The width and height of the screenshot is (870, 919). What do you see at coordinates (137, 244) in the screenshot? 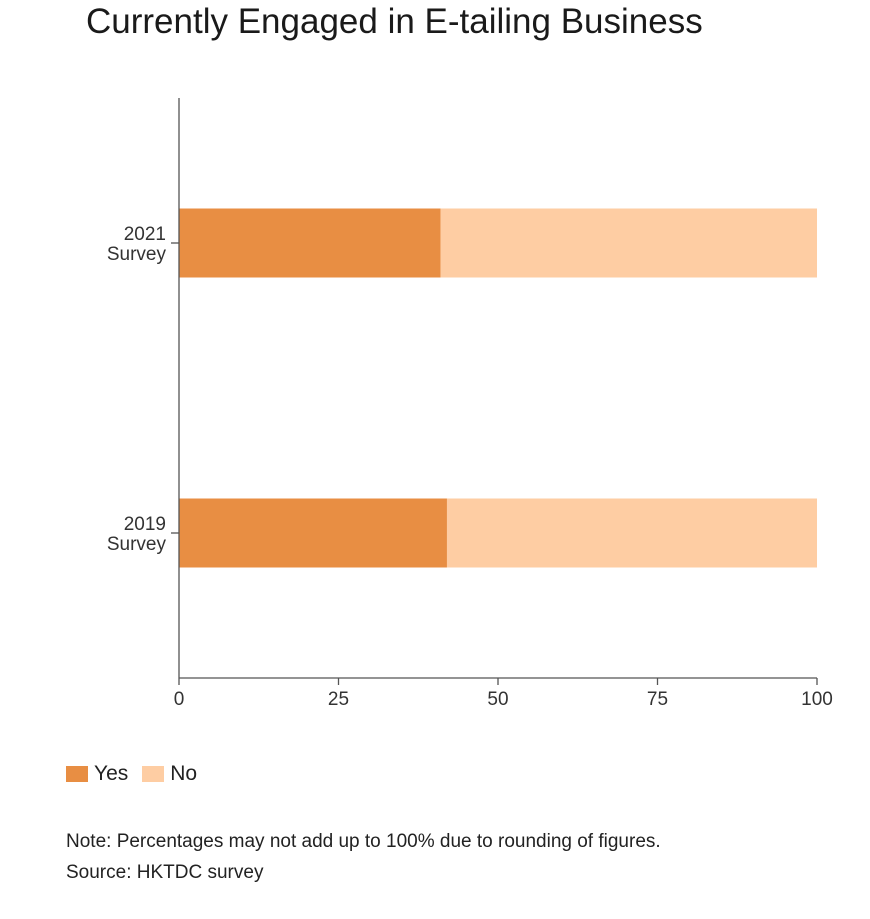
I see `y-tick-label: 2021 Survey` at bounding box center [137, 244].